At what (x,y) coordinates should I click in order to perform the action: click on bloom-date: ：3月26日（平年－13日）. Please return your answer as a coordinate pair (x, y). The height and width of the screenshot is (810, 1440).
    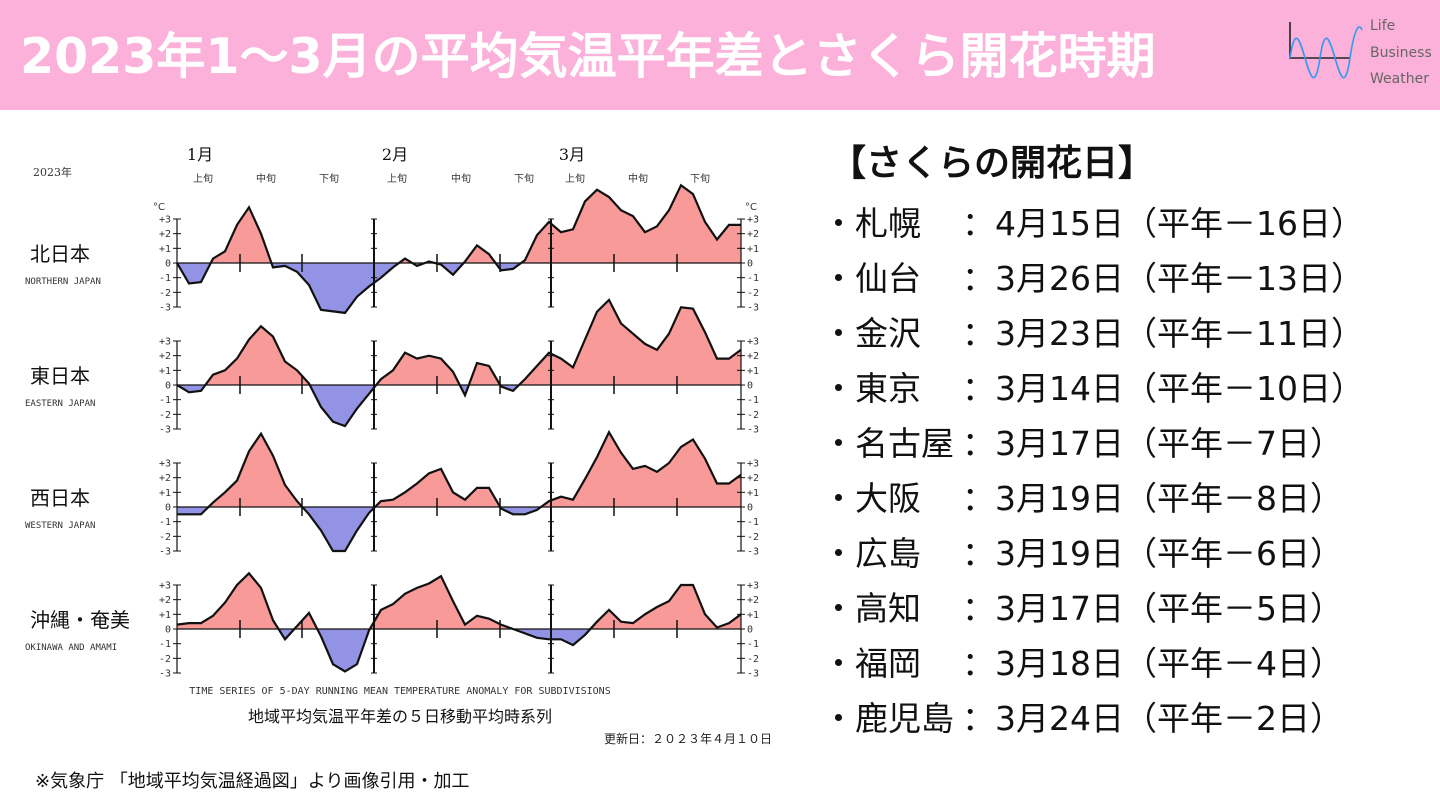
    Looking at the image, I should click on (1163, 278).